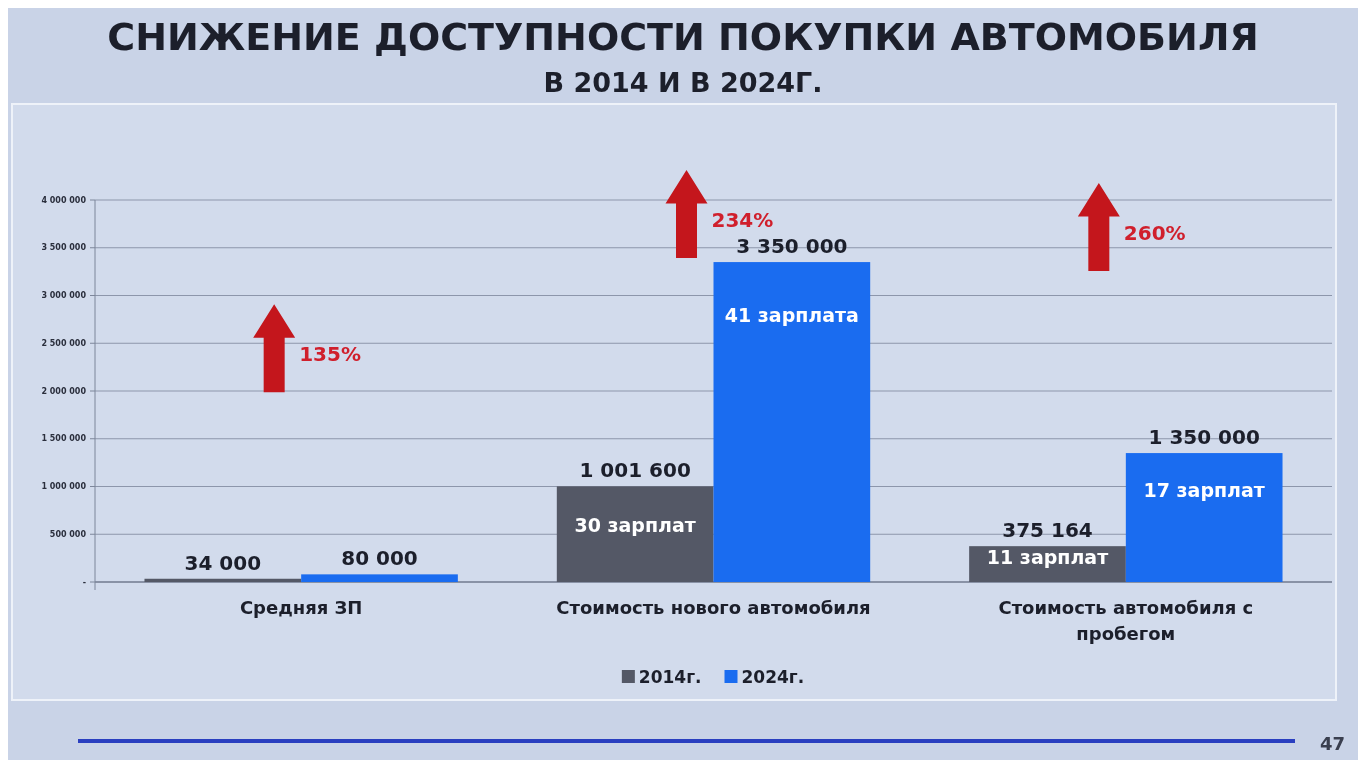  What do you see at coordinates (1204, 490) in the screenshot?
I see `annotation: 17 зарплат` at bounding box center [1204, 490].